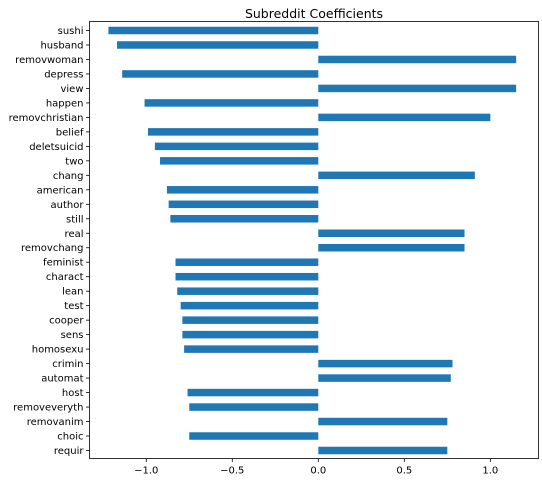  Describe the element at coordinates (146, 471) in the screenshot. I see `x-tick-label: −1.0` at that location.